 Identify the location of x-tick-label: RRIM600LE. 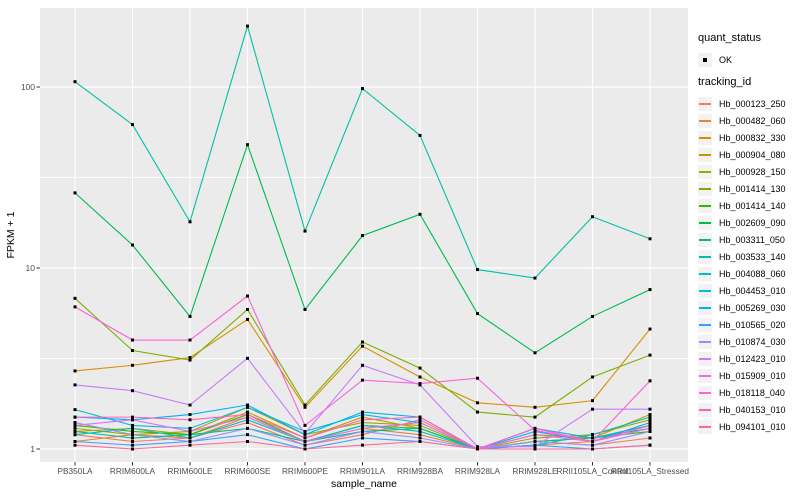
(190, 471).